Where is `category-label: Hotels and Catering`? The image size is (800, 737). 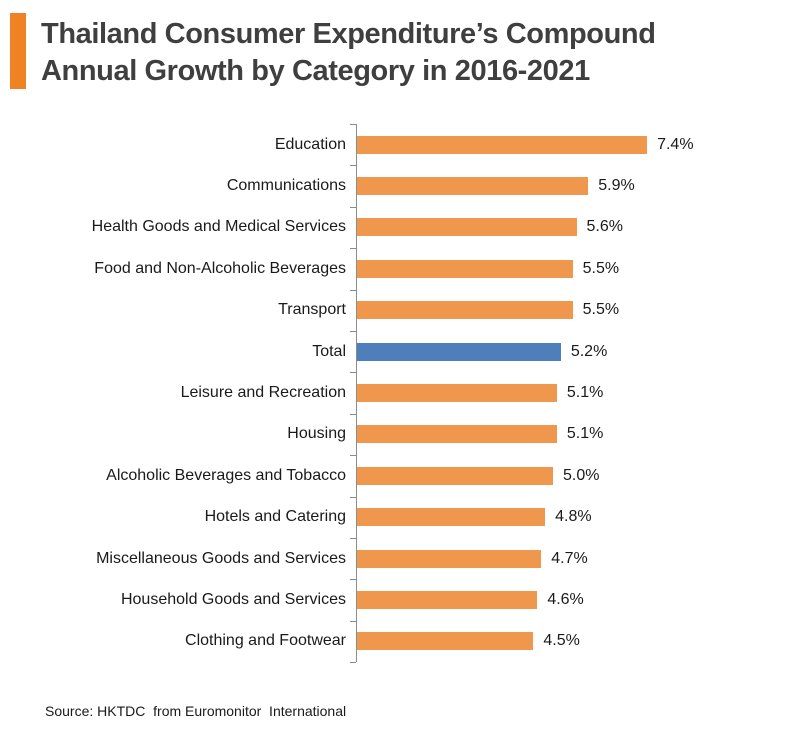
category-label: Hotels and Catering is located at coordinates (275, 517).